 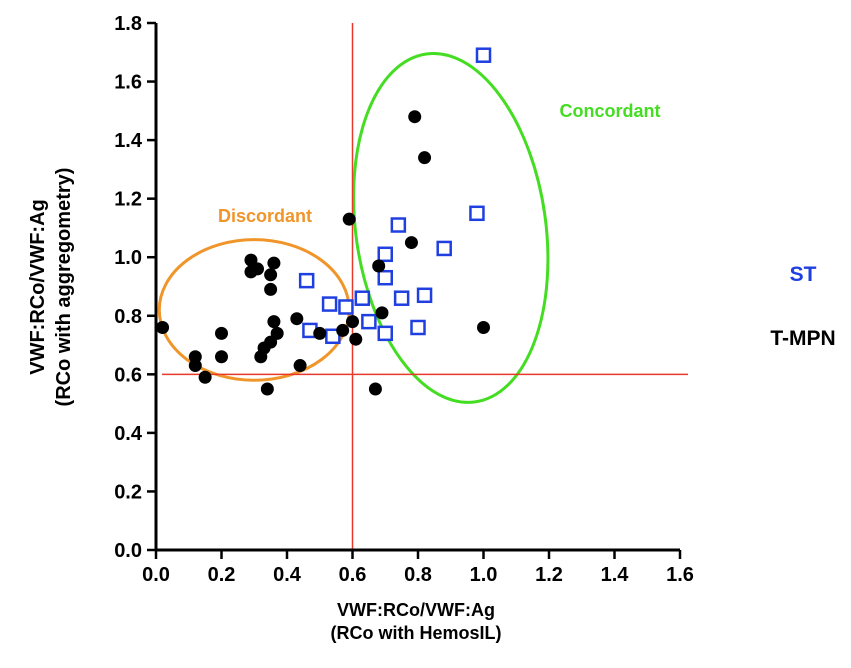 What do you see at coordinates (128, 317) in the screenshot?
I see `y-tick-label: 0.8` at bounding box center [128, 317].